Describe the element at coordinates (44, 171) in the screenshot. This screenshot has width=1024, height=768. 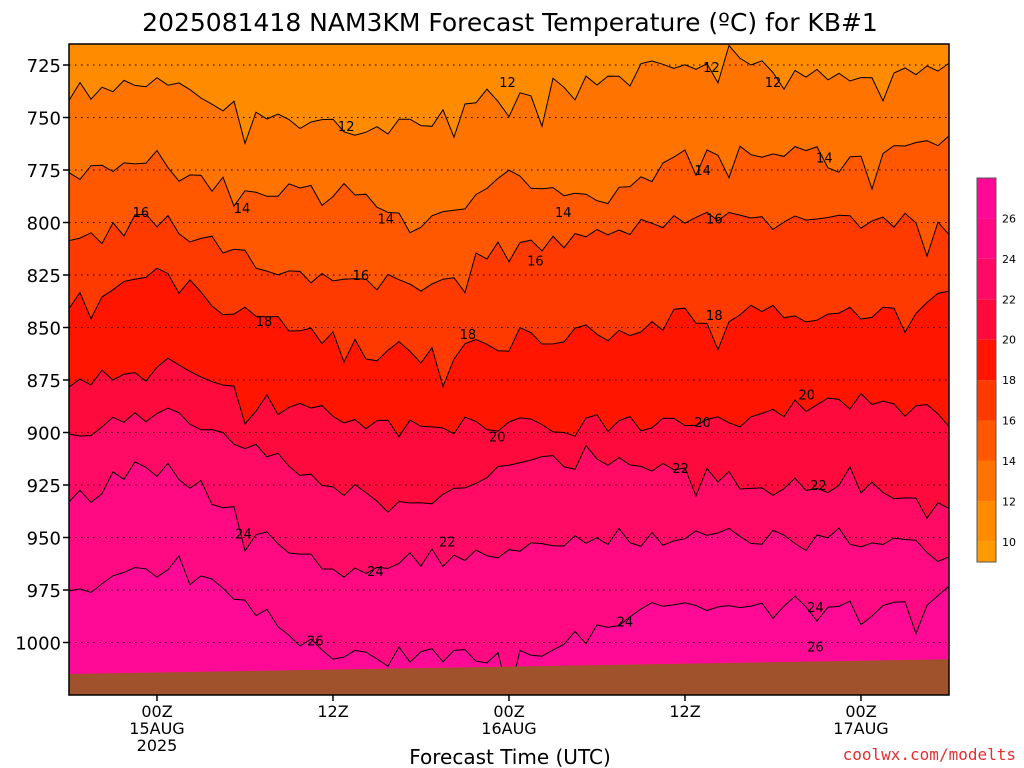
I see `y-tick-label-775: 775` at that location.